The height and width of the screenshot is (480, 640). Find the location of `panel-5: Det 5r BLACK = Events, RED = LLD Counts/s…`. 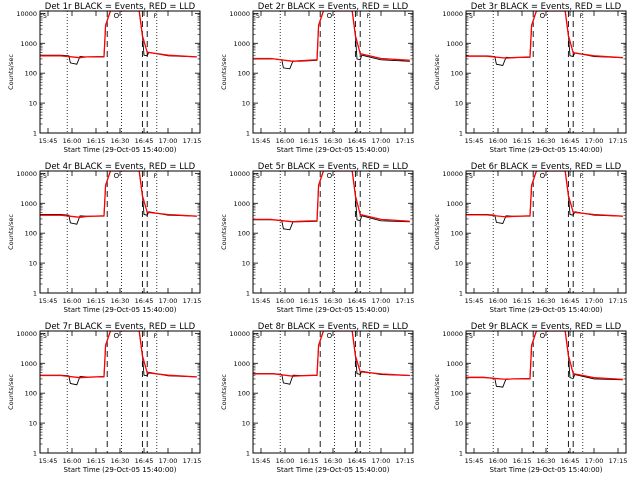

panel-5: Det 5r BLACK = Events, RED = LLD Counts/s… is located at coordinates (317, 238).